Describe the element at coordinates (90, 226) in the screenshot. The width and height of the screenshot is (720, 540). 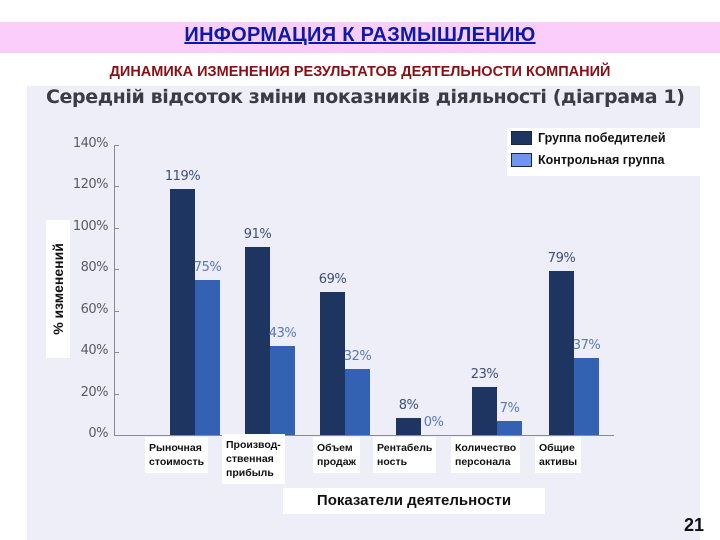
I see `y-tick-label: 100%` at that location.